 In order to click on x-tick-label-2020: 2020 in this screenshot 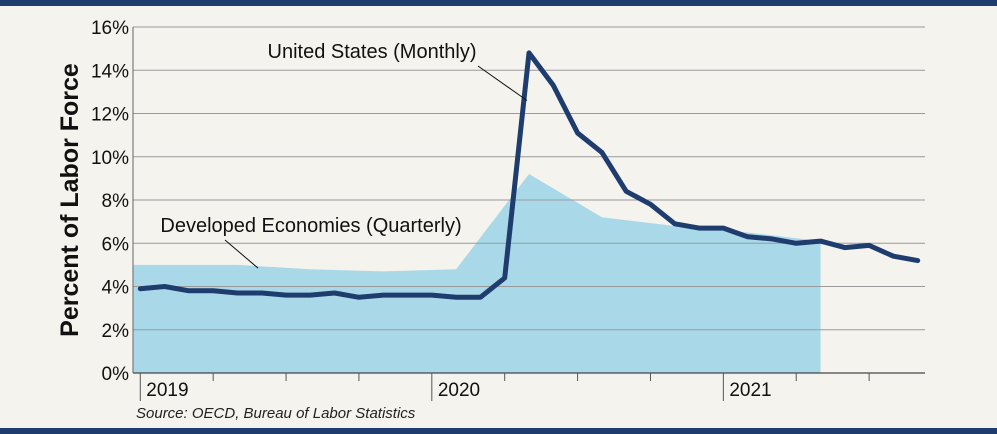, I will do `click(459, 390)`.